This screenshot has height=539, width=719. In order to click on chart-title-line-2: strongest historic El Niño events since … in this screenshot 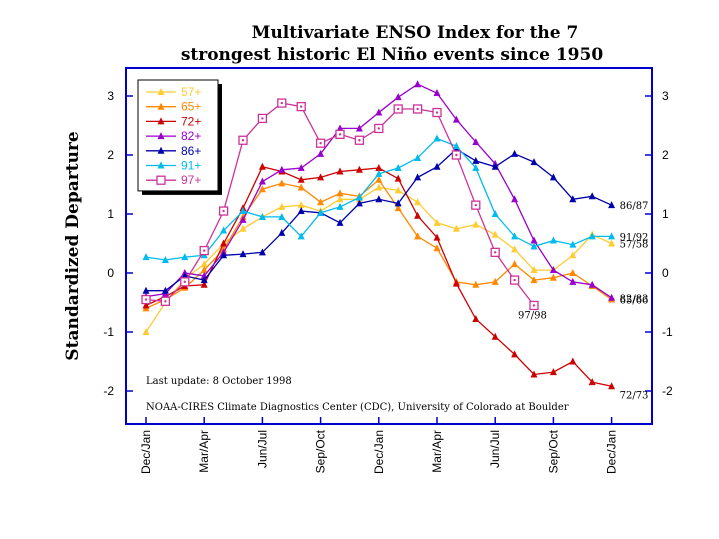, I will do `click(392, 55)`.